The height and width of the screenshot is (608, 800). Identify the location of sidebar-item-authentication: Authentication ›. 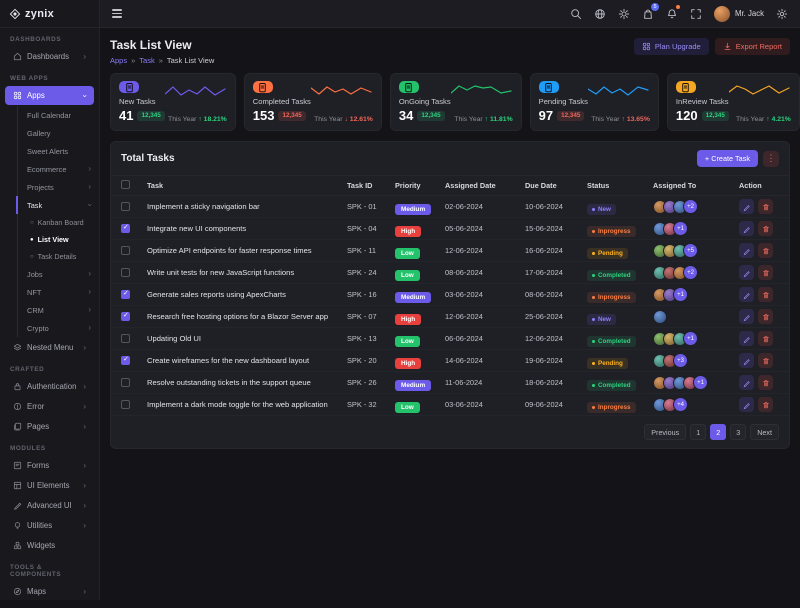
(49, 386).